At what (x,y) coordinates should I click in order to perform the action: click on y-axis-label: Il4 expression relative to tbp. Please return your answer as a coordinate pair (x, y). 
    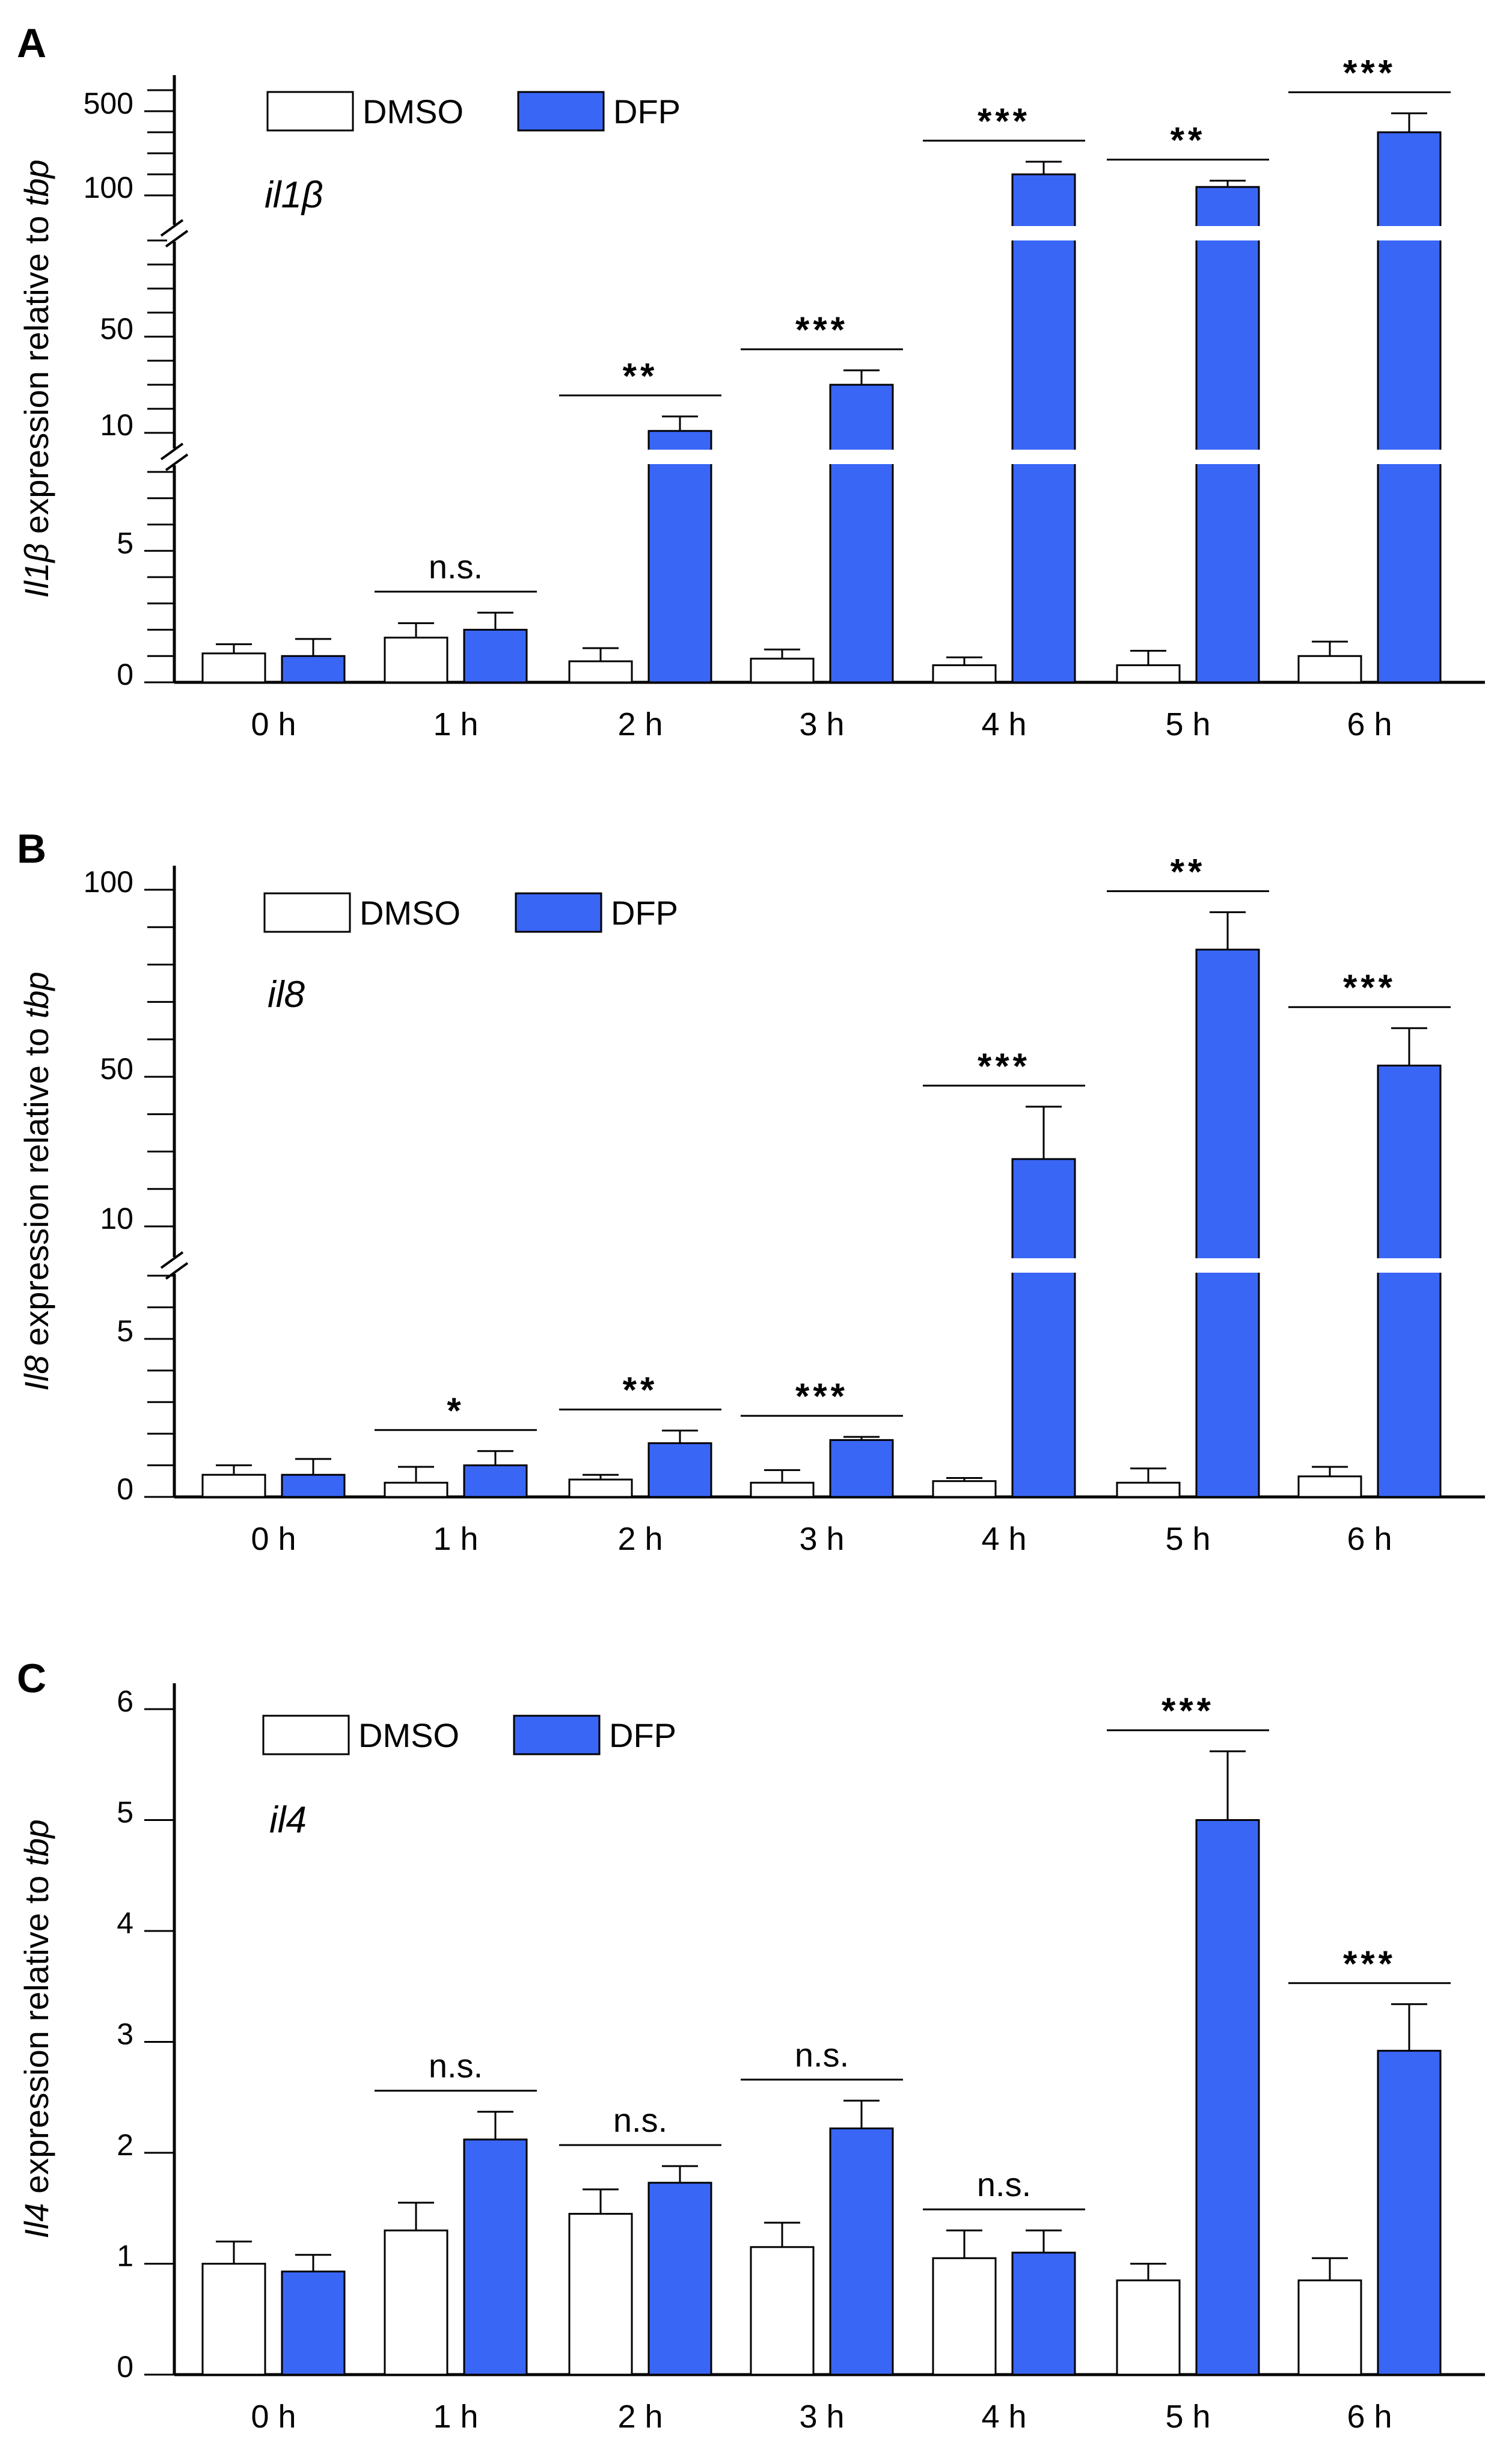
    Looking at the image, I should click on (36, 2028).